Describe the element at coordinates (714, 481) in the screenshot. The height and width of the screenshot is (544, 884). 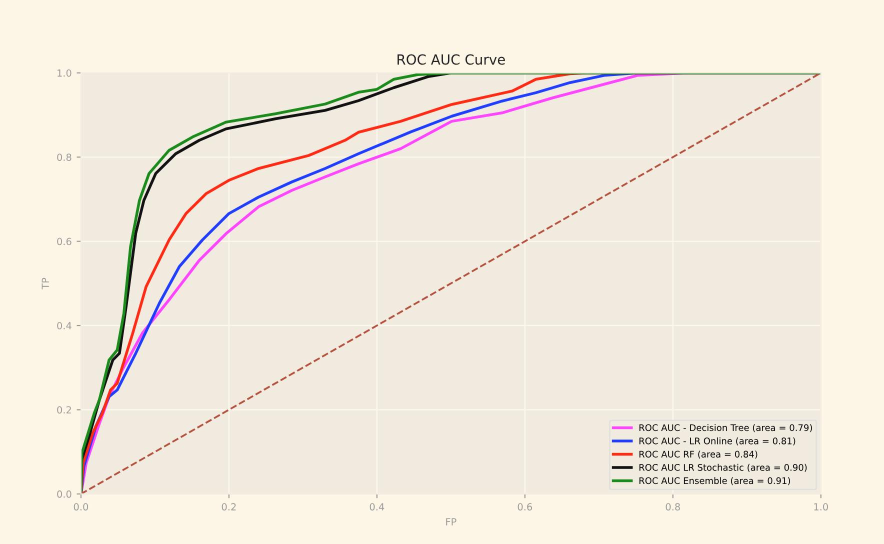
I see `legend-label: ROC AUC Ensemble (area = 0.91)` at that location.